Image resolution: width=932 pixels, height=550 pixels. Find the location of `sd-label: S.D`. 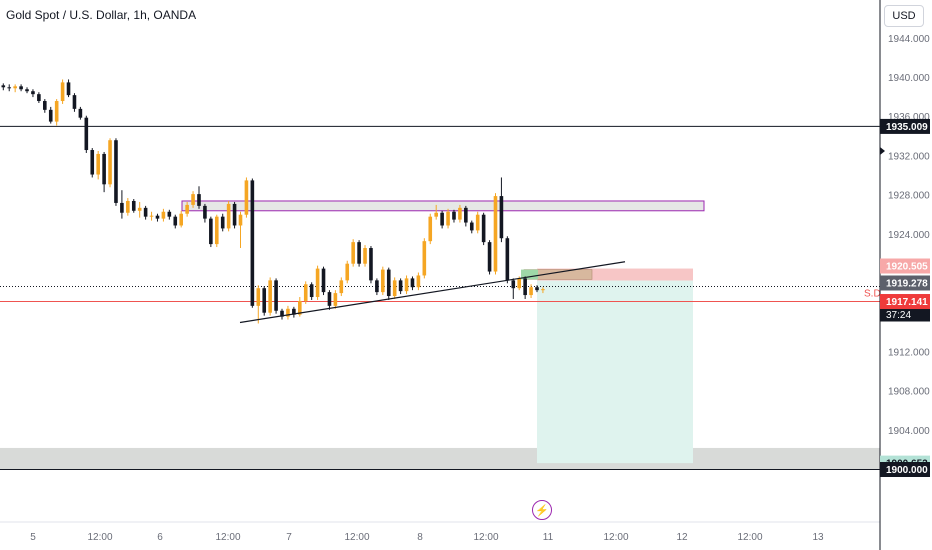

sd-label: S.D is located at coordinates (872, 294).